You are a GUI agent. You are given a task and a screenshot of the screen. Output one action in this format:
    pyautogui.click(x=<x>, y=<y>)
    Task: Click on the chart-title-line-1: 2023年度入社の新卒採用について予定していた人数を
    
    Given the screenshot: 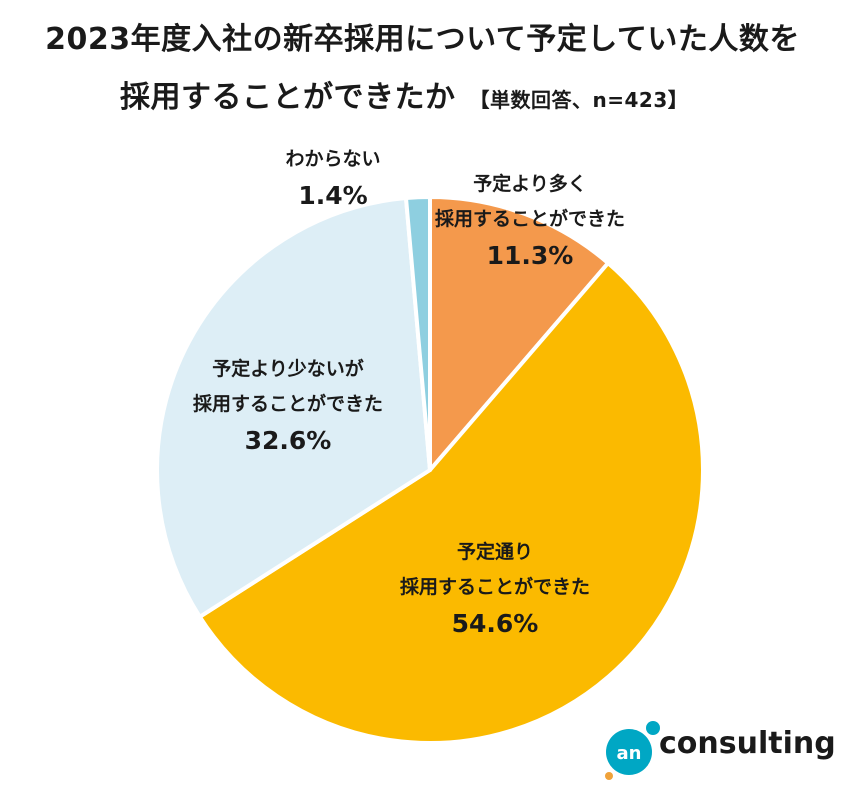 What is the action you would take?
    pyautogui.click(x=422, y=39)
    